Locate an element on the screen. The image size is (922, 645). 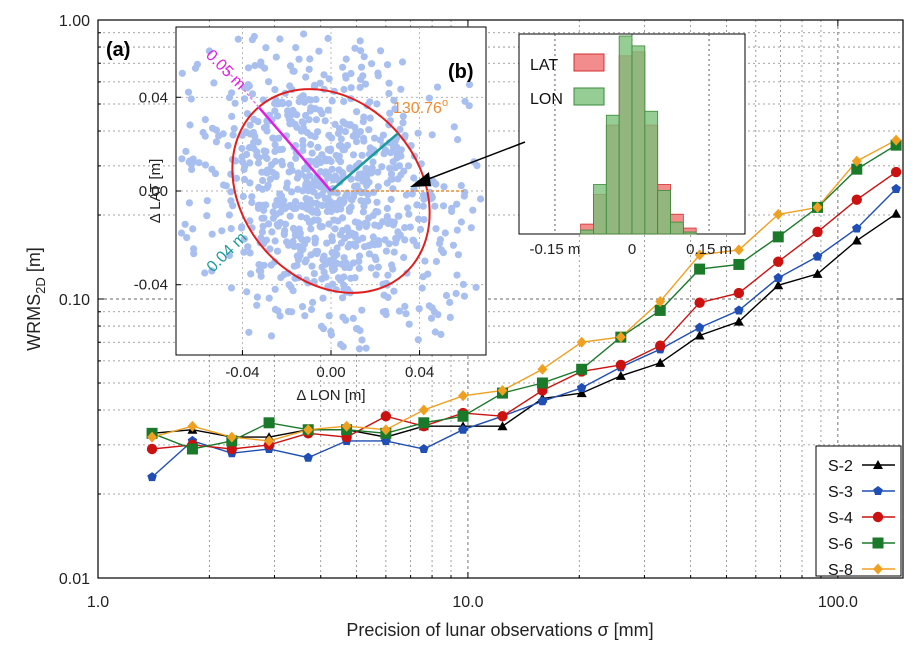
annotation-angle: 130.76o is located at coordinates (420, 107).